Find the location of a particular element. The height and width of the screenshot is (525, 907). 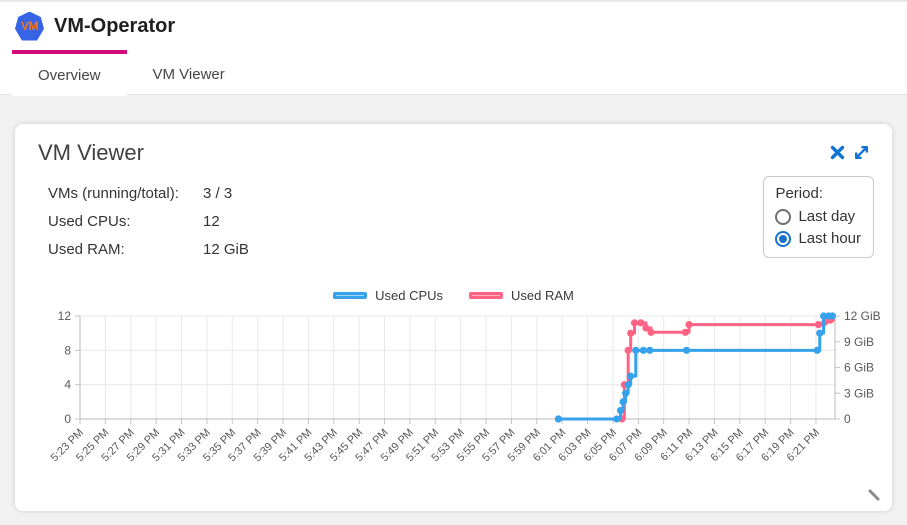

tab-overview: Overview is located at coordinates (69, 73).